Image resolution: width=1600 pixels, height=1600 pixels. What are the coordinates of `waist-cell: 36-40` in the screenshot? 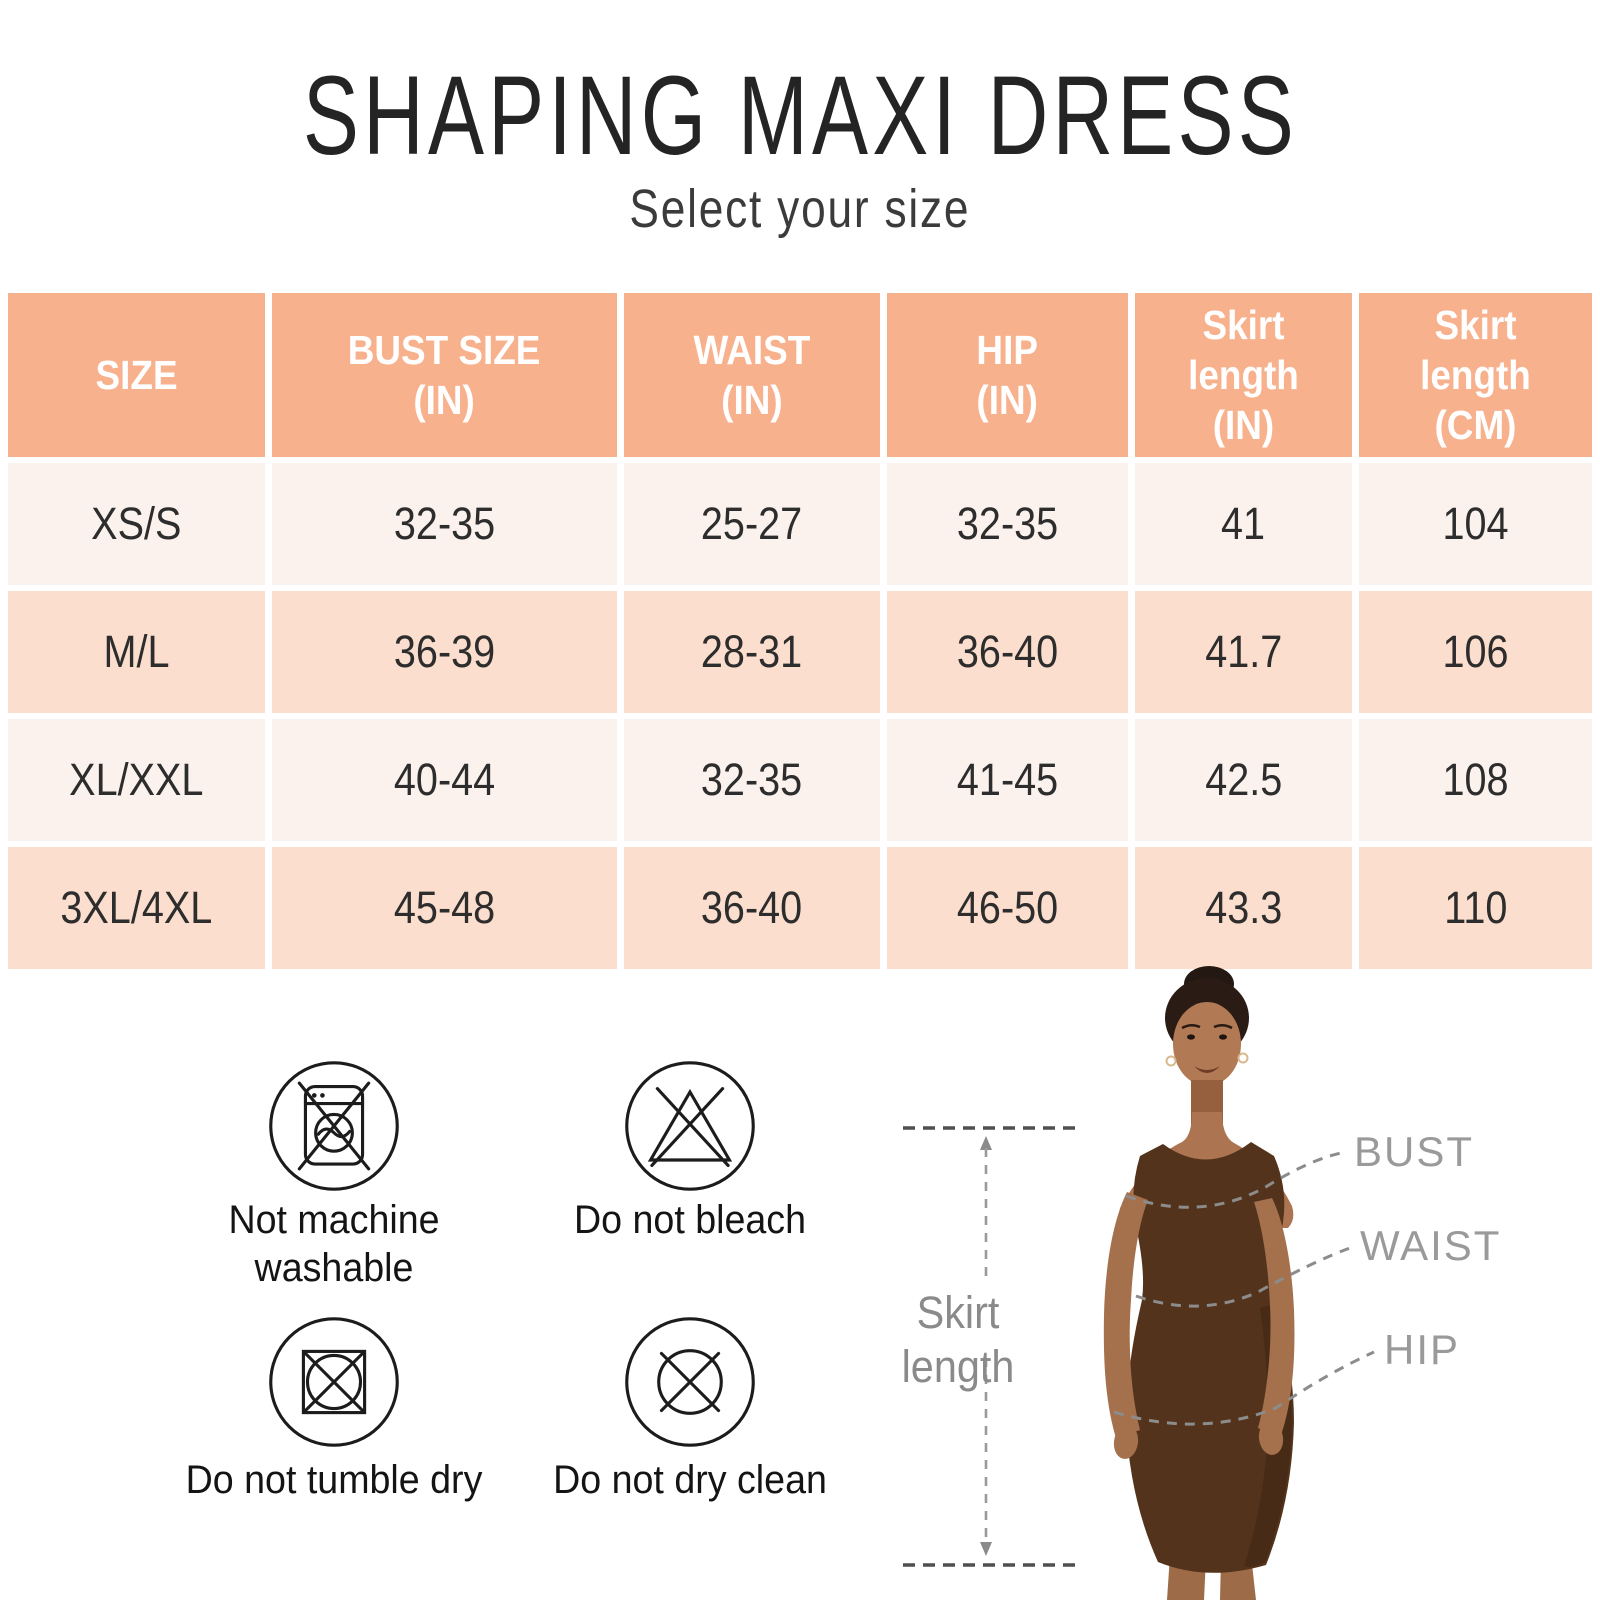 It's located at (752, 908).